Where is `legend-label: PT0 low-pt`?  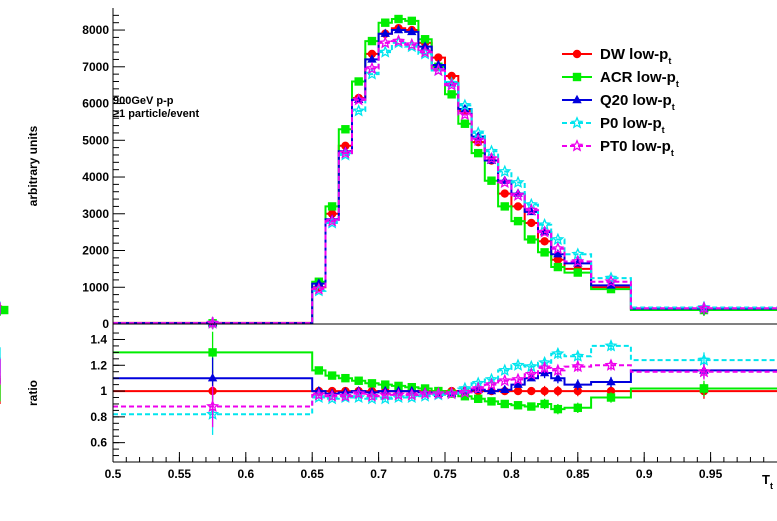
legend-label: PT0 low-pt is located at coordinates (637, 148).